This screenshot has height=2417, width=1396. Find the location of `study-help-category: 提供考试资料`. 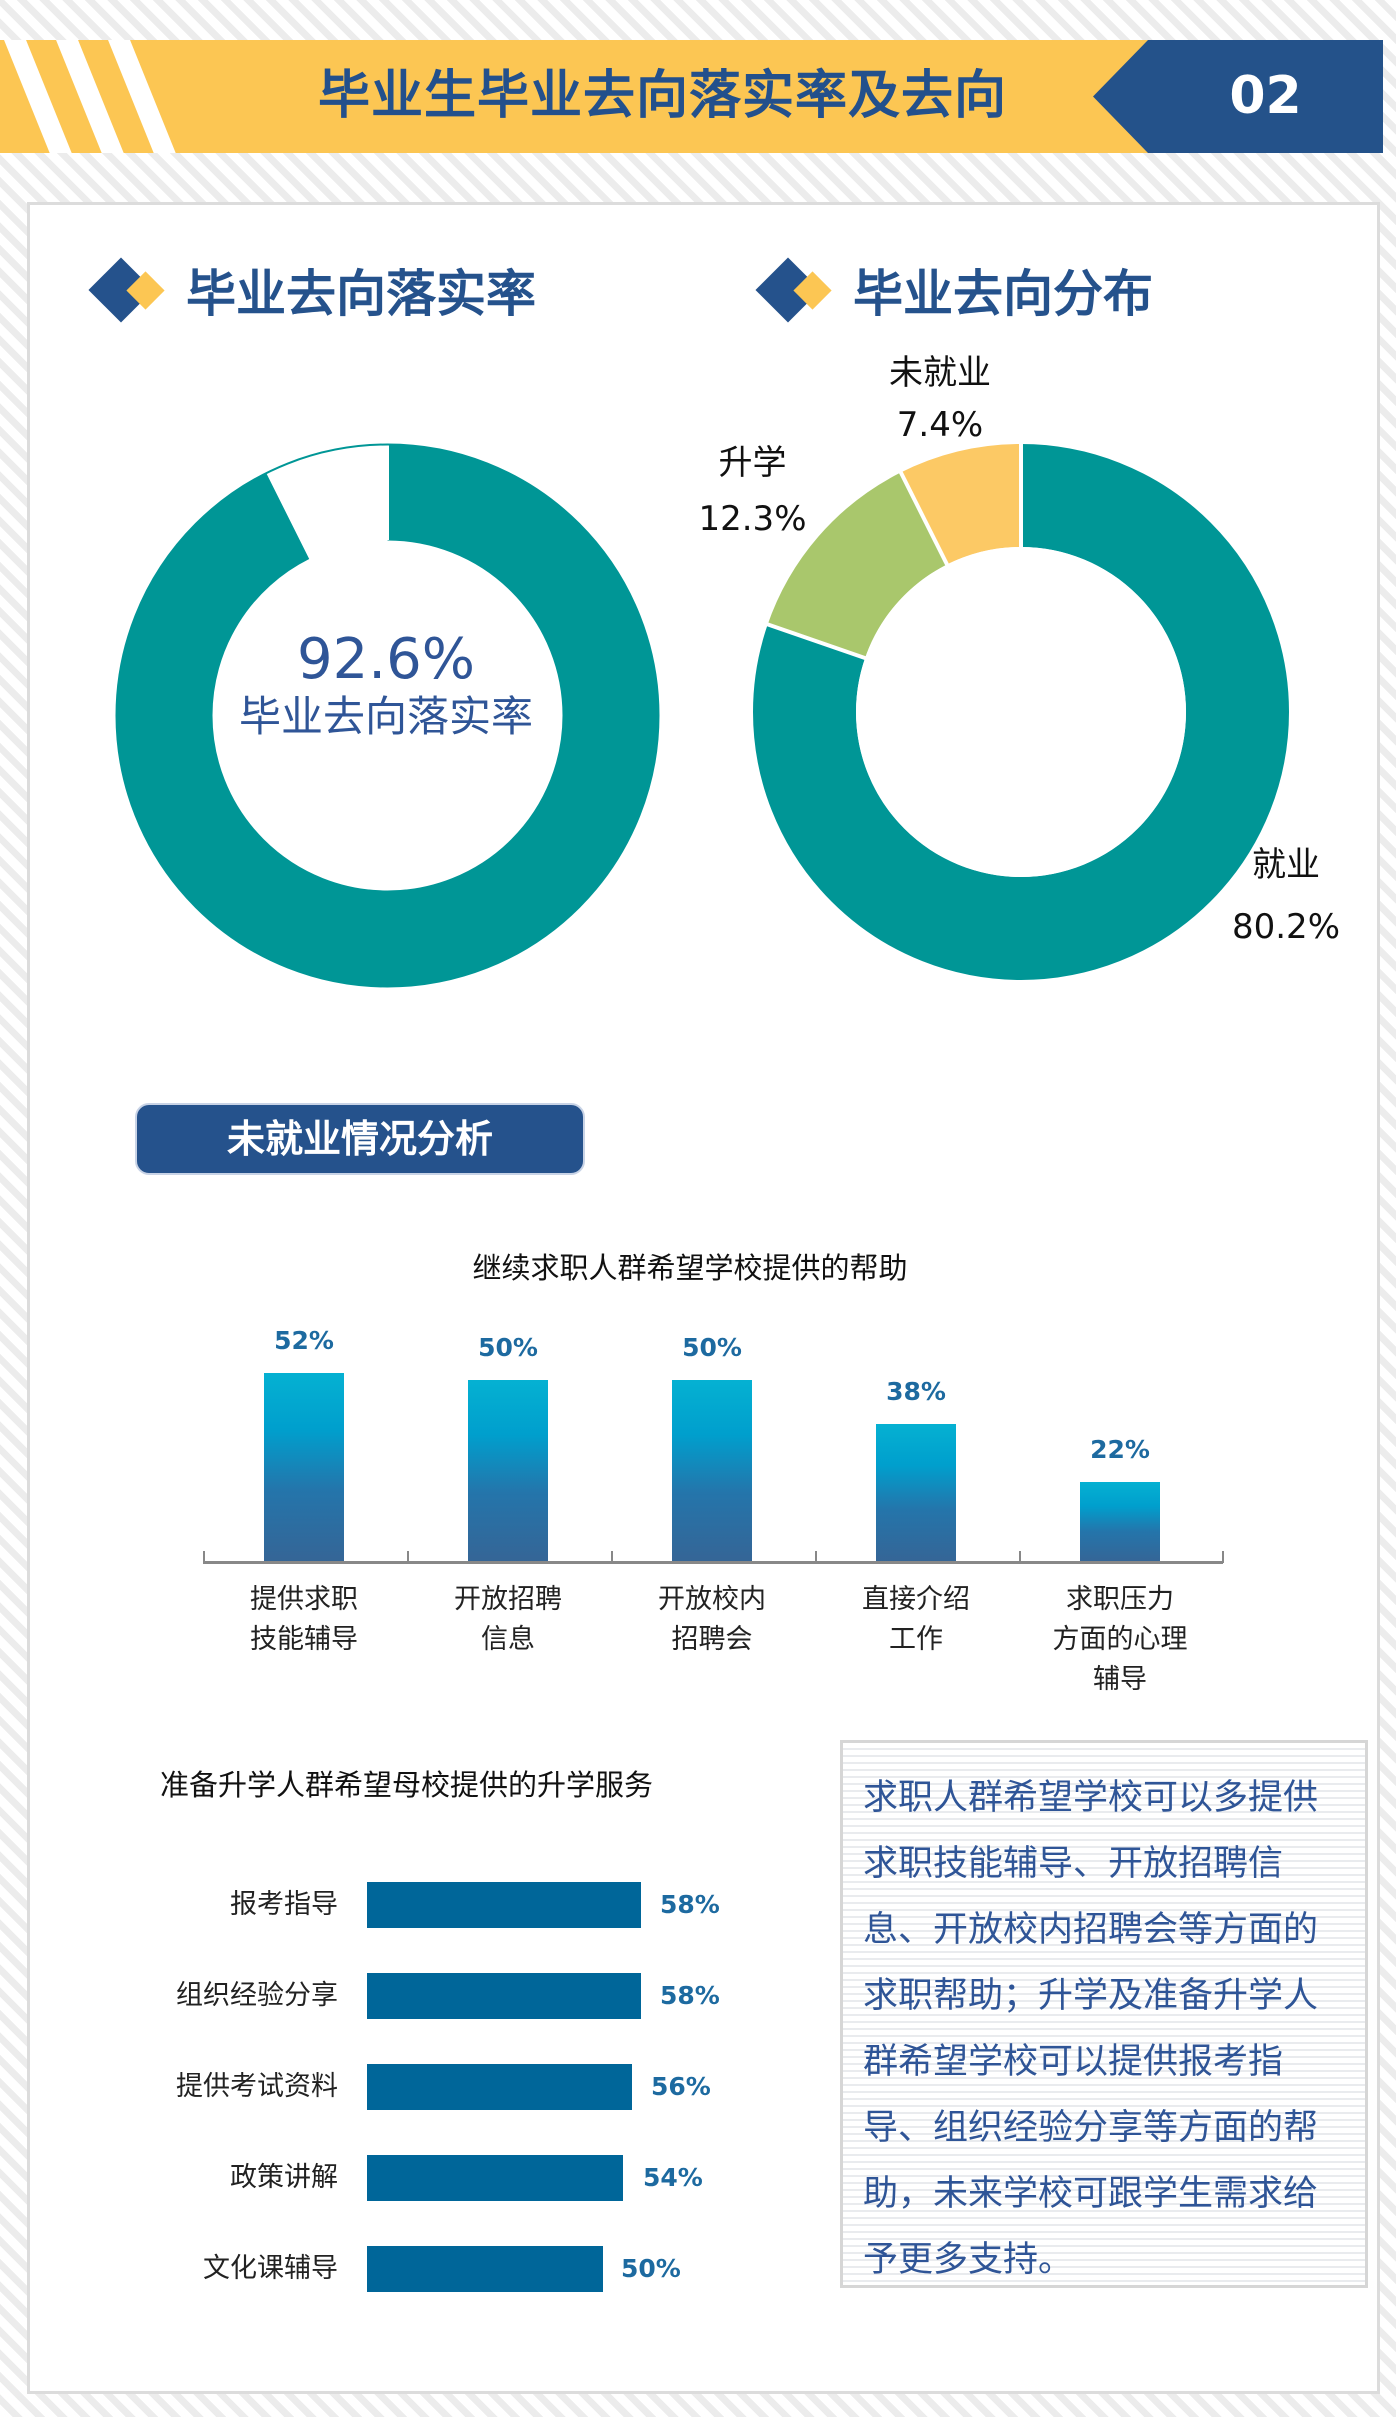

study-help-category: 提供考试资料 is located at coordinates (257, 2086).